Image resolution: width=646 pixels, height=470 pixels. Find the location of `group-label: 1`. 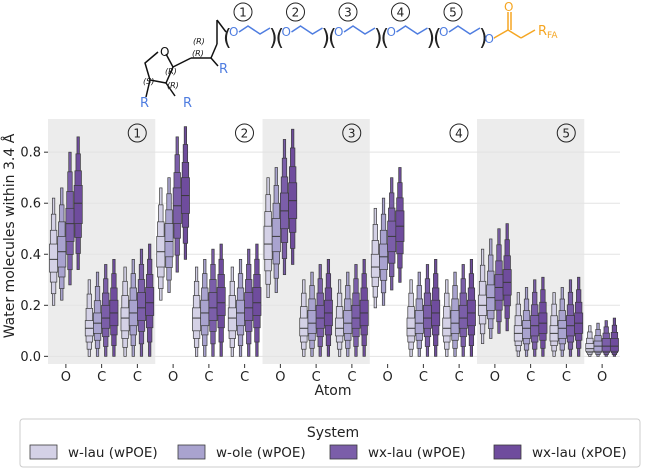

group-label: 1 is located at coordinates (137, 134).